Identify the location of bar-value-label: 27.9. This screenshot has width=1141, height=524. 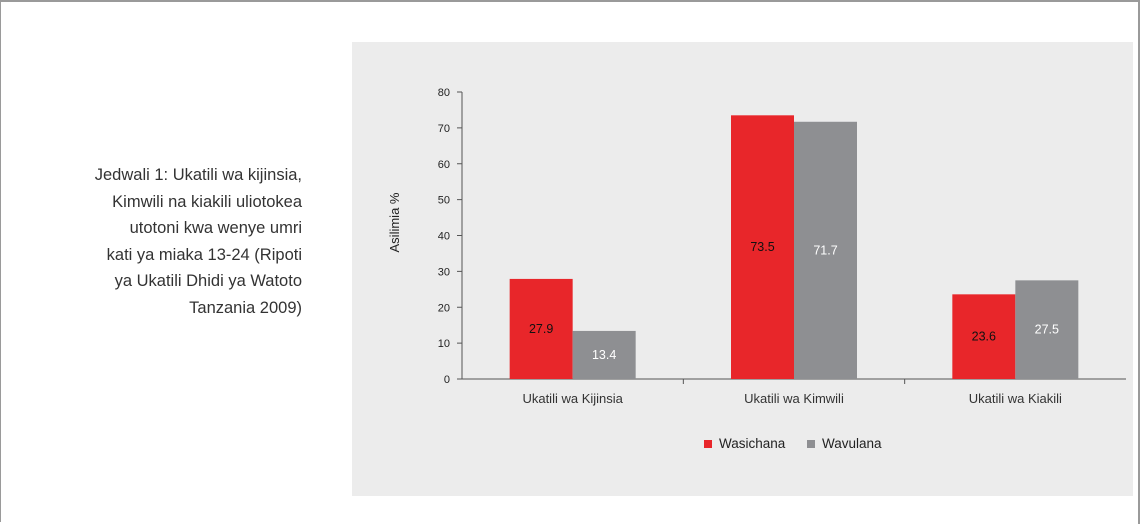
(541, 329).